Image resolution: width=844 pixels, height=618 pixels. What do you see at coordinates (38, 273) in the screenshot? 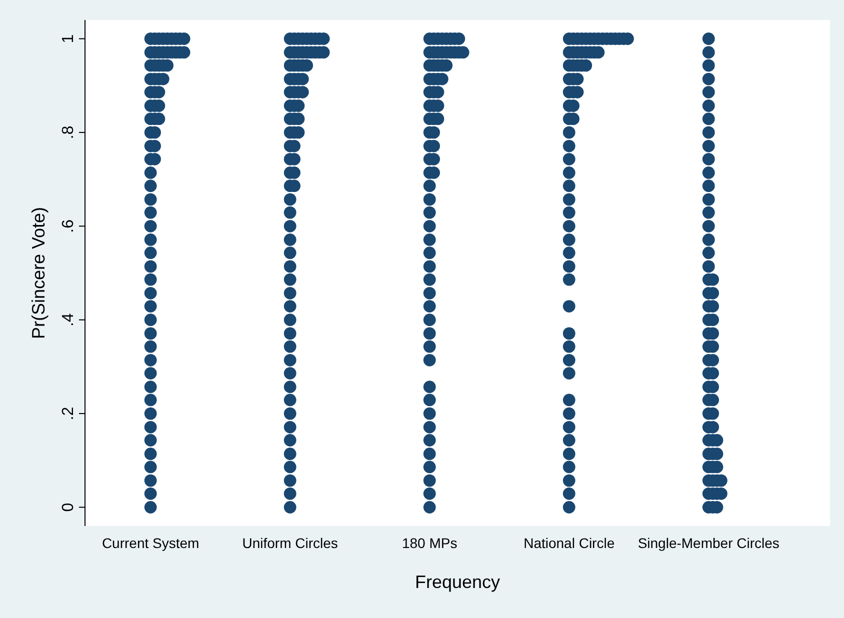
I see `y-axis-title: Pr(Sincere Vote)` at bounding box center [38, 273].